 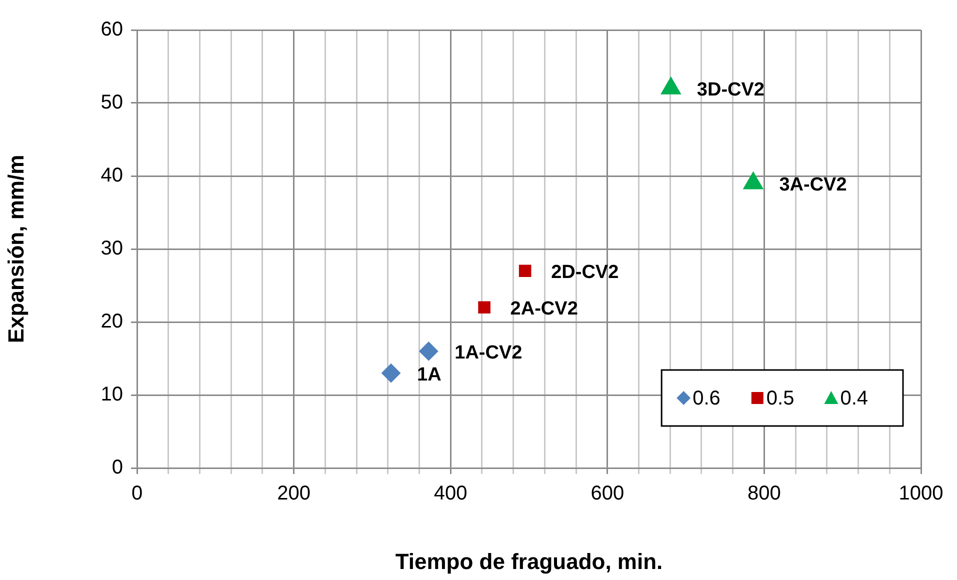 What do you see at coordinates (111, 321) in the screenshot?
I see `y-tick-label: 20` at bounding box center [111, 321].